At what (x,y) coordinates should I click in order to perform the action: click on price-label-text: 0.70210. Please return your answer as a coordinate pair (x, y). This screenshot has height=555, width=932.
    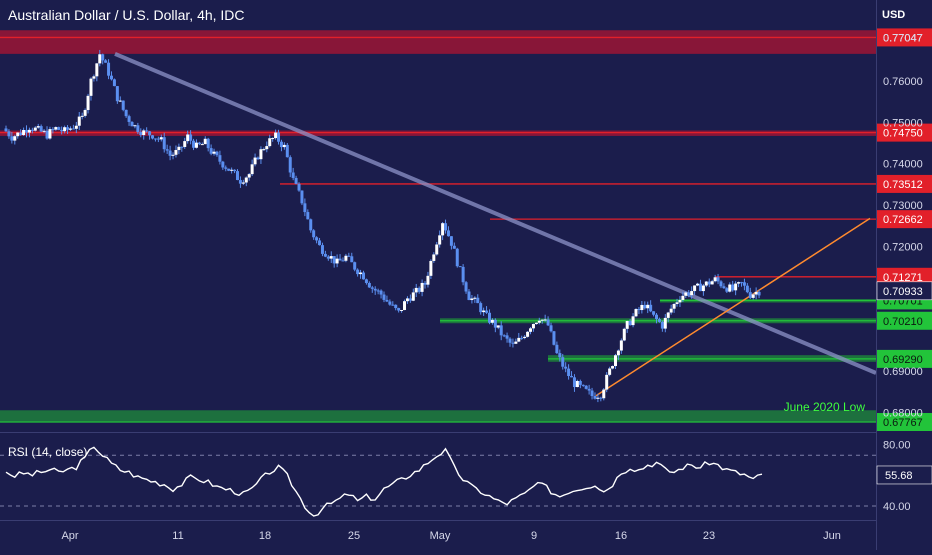
    Looking at the image, I should click on (903, 322).